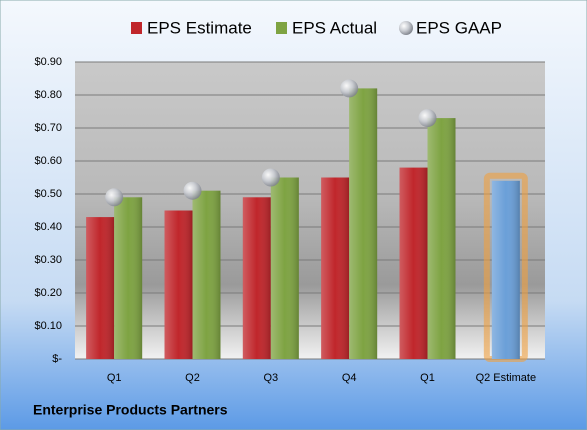 Image resolution: width=587 pixels, height=430 pixels. I want to click on y-tick-label: $0.50, so click(48, 194).